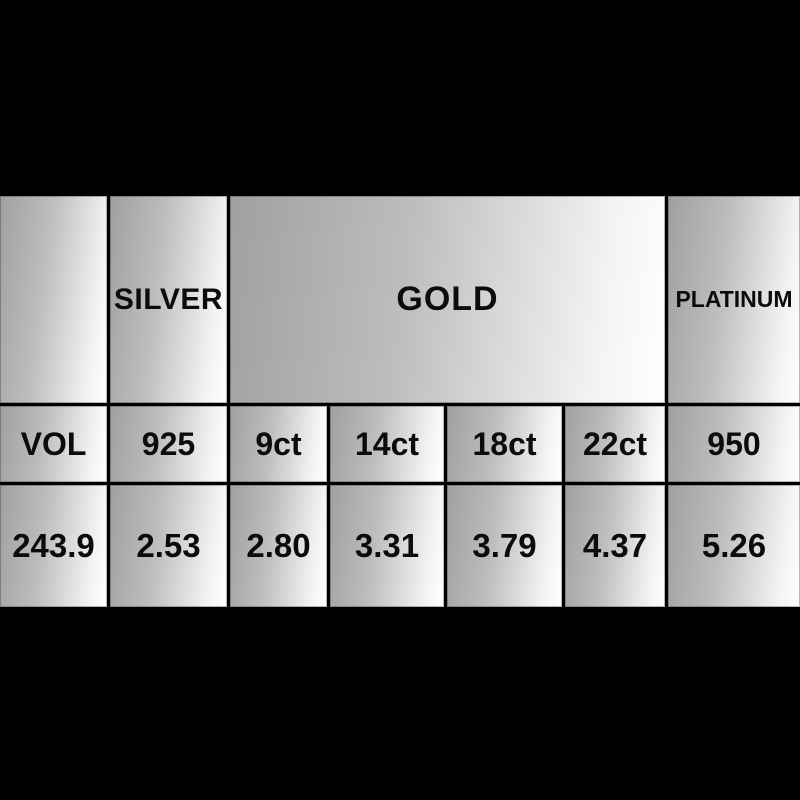  Describe the element at coordinates (734, 546) in the screenshot. I see `value-cell-platinum-950: 5.26` at that location.